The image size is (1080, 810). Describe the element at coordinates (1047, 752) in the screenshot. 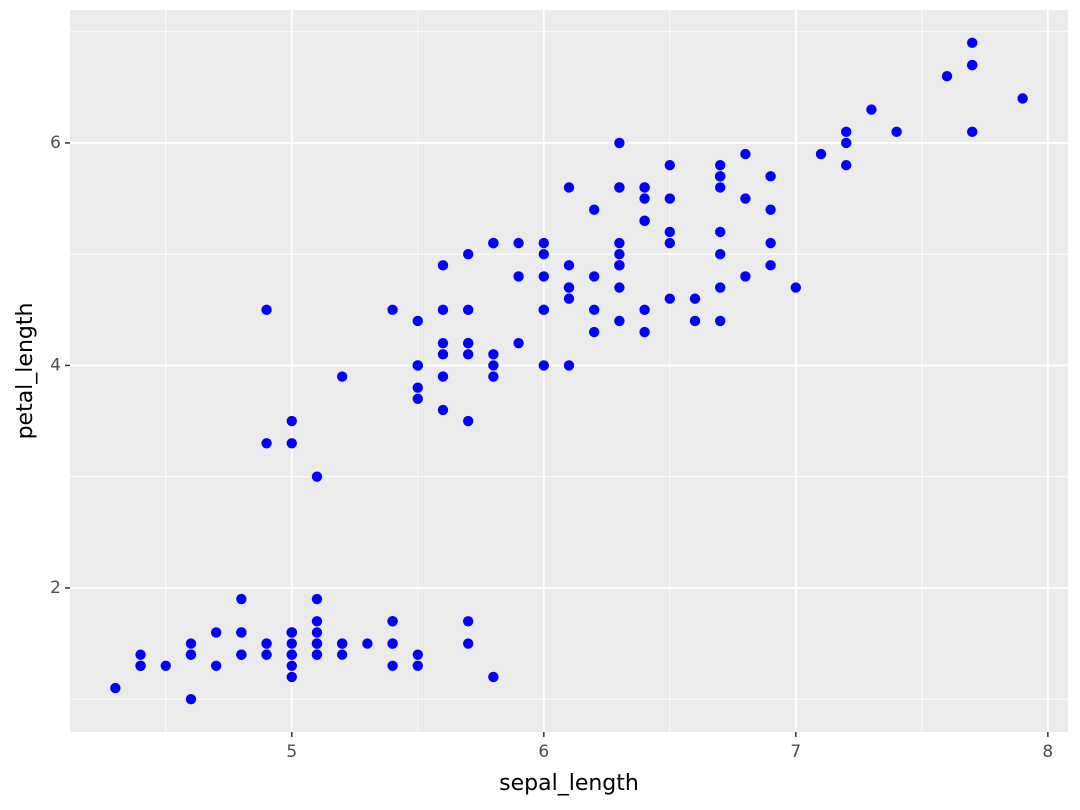

I see `x-tick-label: 8` at that location.